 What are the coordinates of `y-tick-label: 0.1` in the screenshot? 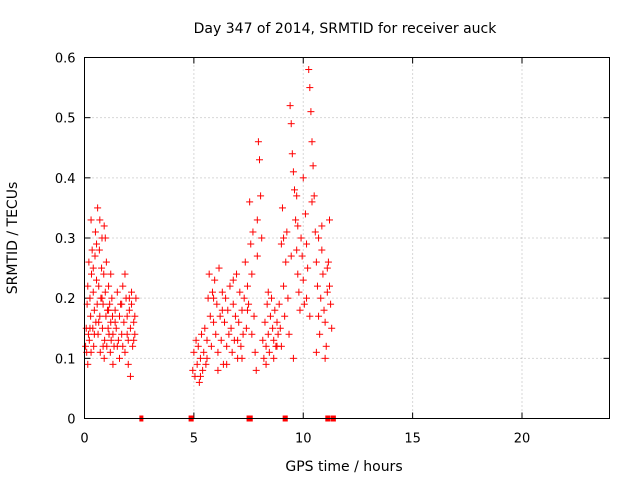 It's located at (65, 359).